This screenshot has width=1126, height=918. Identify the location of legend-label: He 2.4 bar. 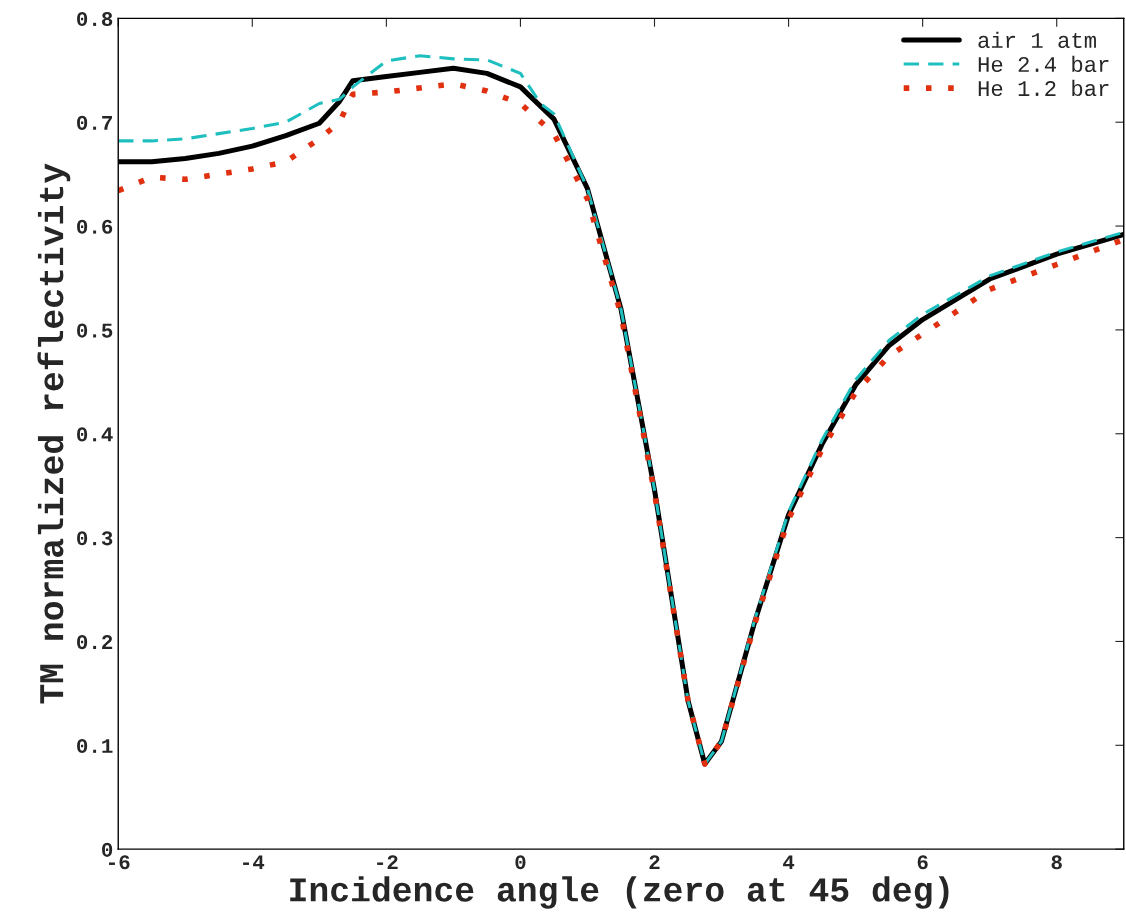
(1043, 64).